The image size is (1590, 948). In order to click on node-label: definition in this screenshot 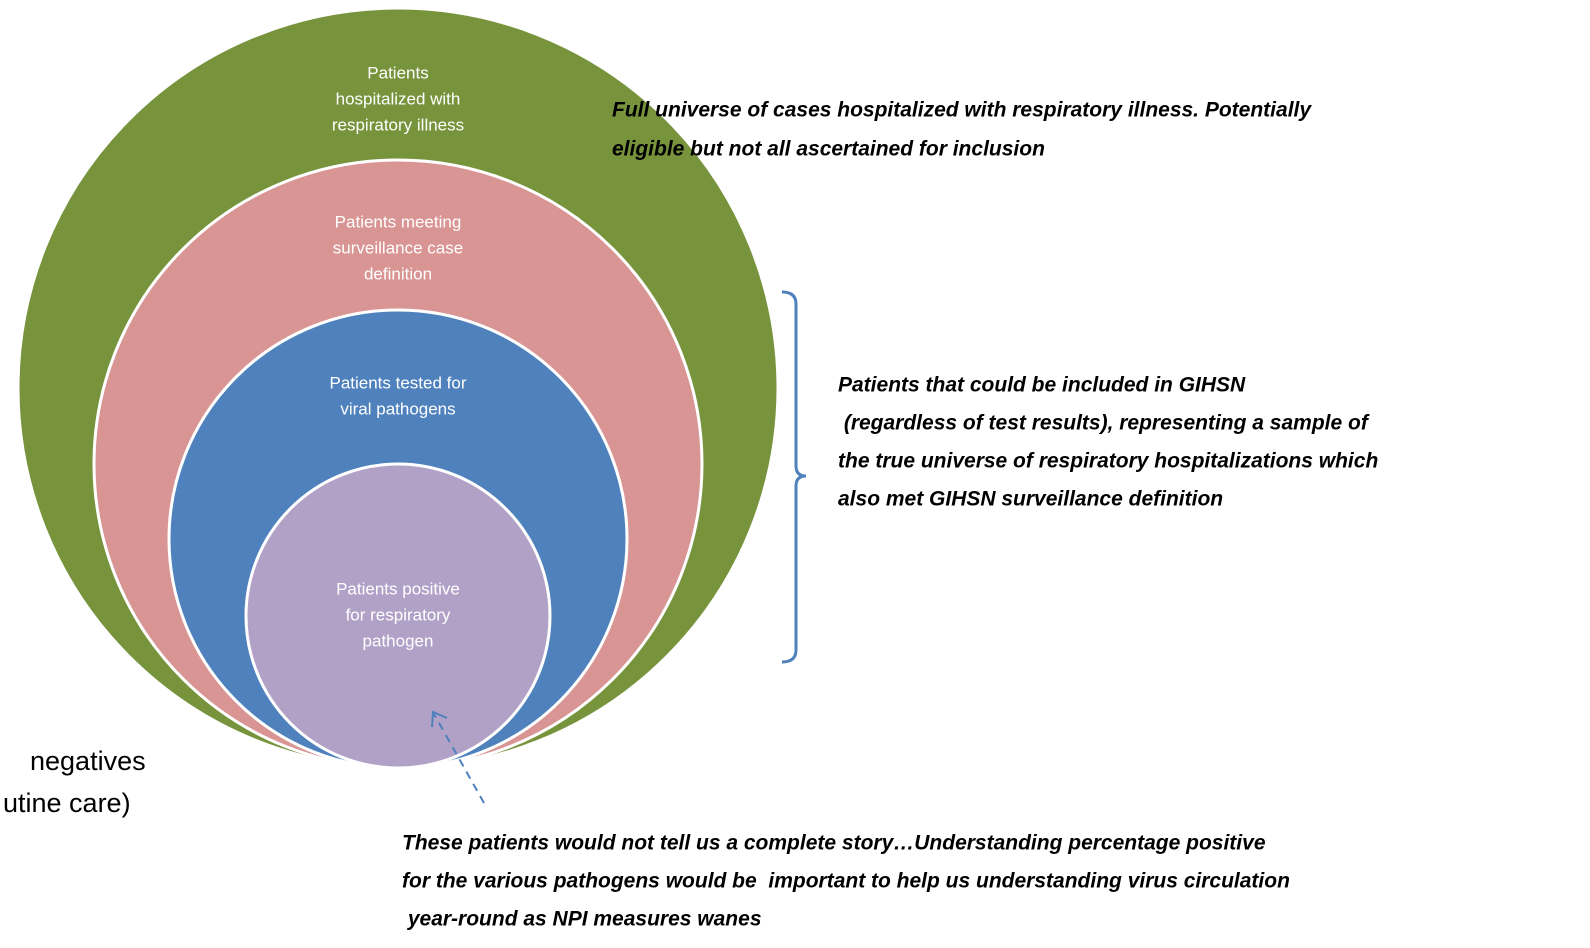, I will do `click(398, 273)`.